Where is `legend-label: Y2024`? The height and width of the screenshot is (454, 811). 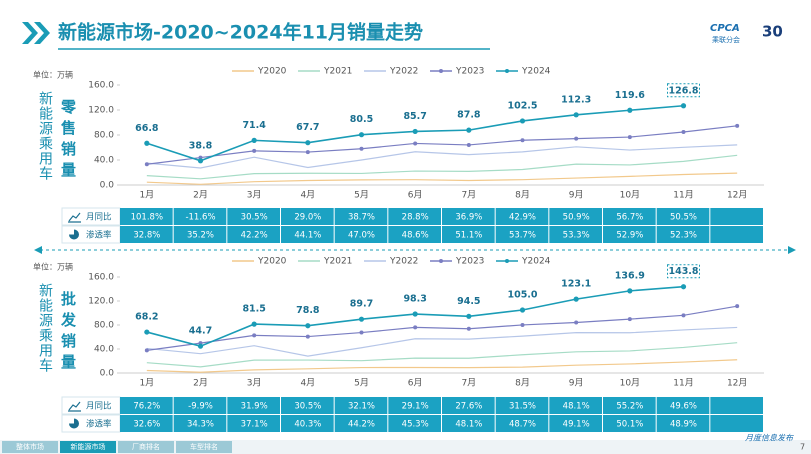 legend-label: Y2024 is located at coordinates (536, 262).